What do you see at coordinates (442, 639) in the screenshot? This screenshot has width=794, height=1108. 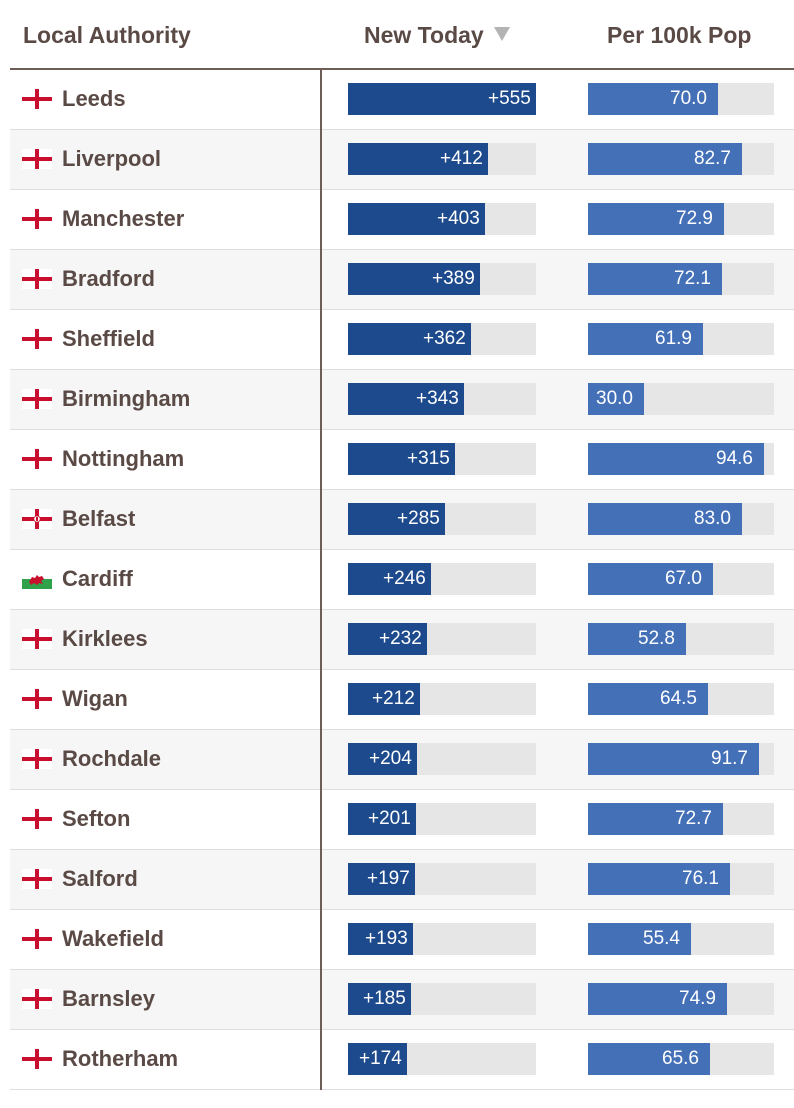 I see `new-today-bar: +232` at bounding box center [442, 639].